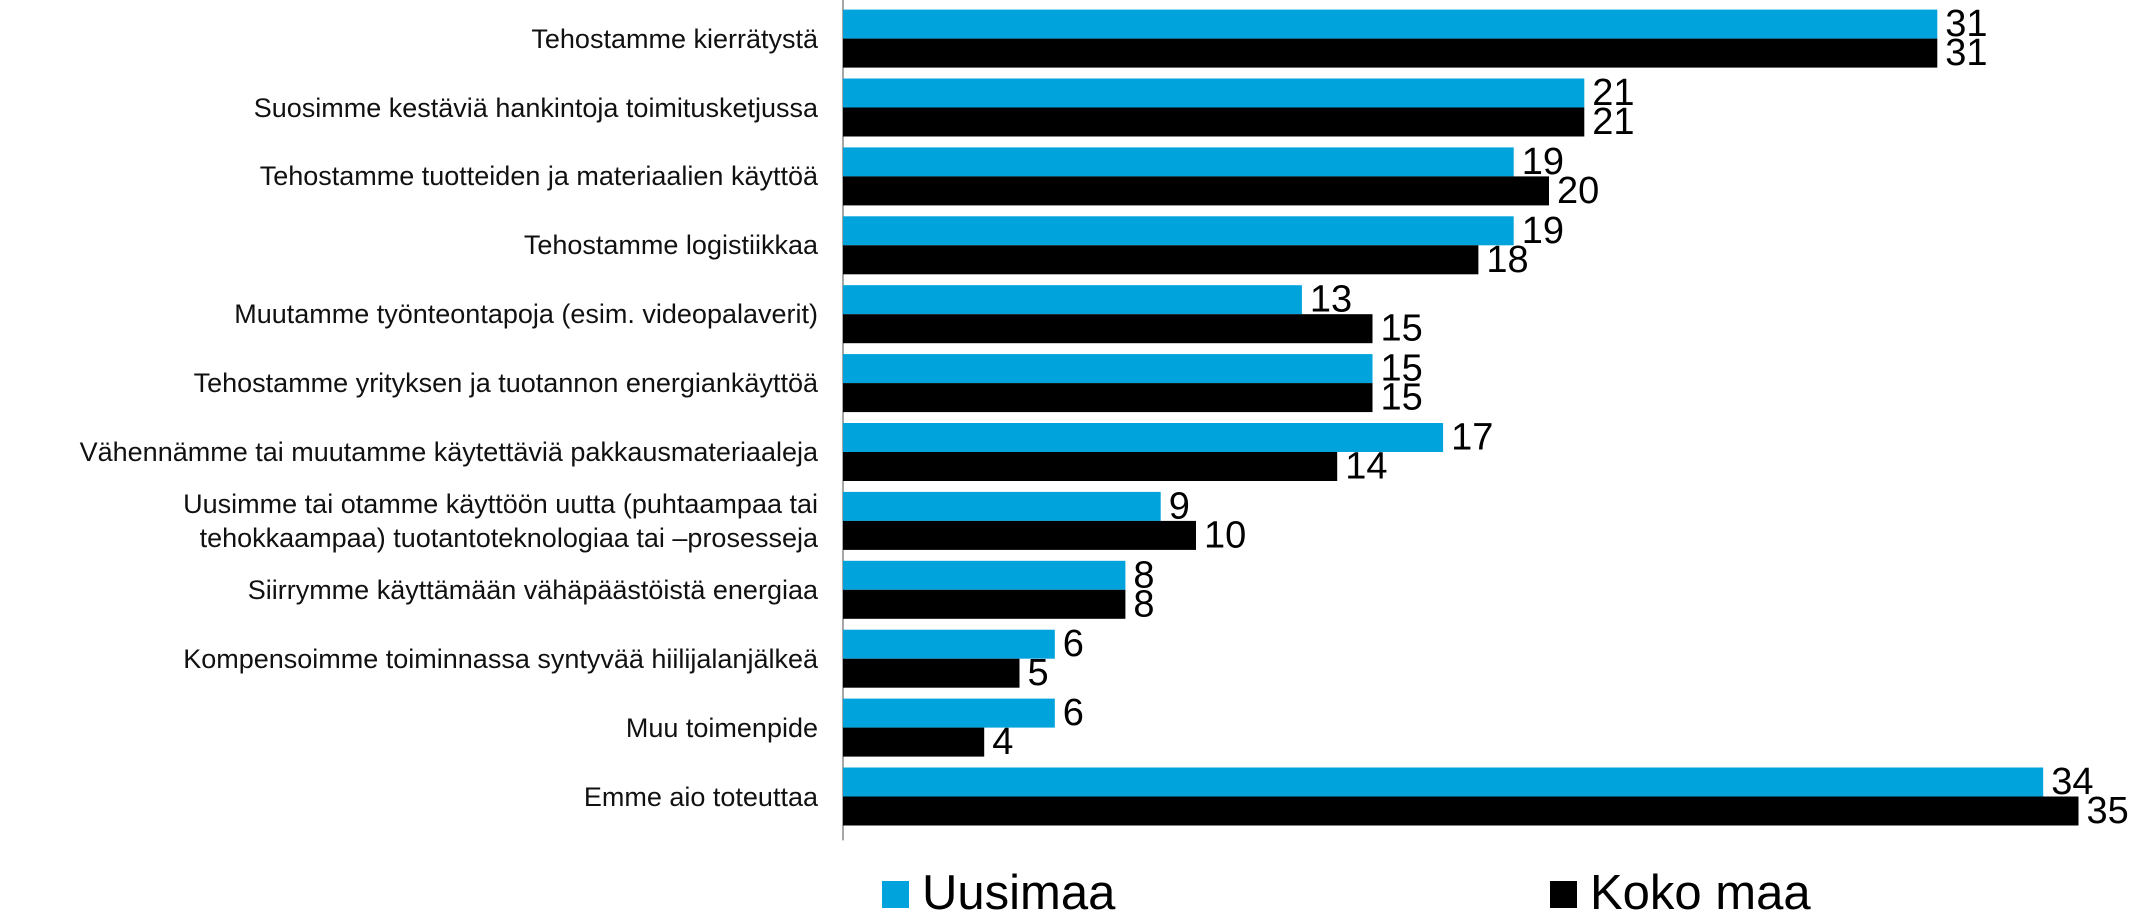 The image size is (2152, 917). What do you see at coordinates (1507, 260) in the screenshot?
I see `data-label: 18` at bounding box center [1507, 260].